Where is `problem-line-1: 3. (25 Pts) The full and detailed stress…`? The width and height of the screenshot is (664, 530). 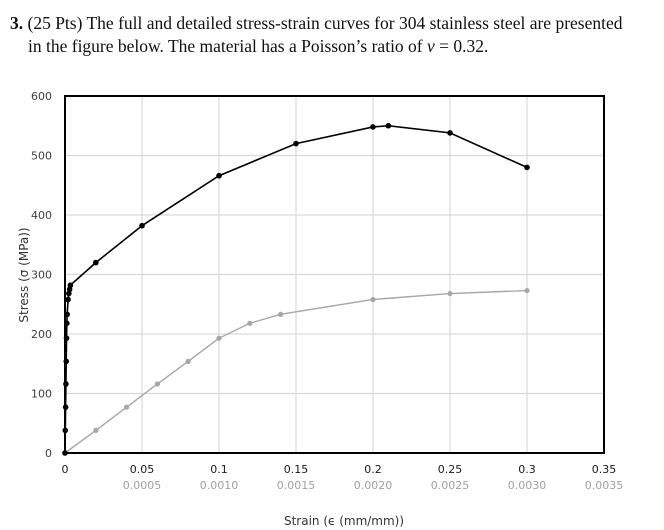 problem-line-1: 3. (25 Pts) The full and detailed stress… is located at coordinates (330, 23).